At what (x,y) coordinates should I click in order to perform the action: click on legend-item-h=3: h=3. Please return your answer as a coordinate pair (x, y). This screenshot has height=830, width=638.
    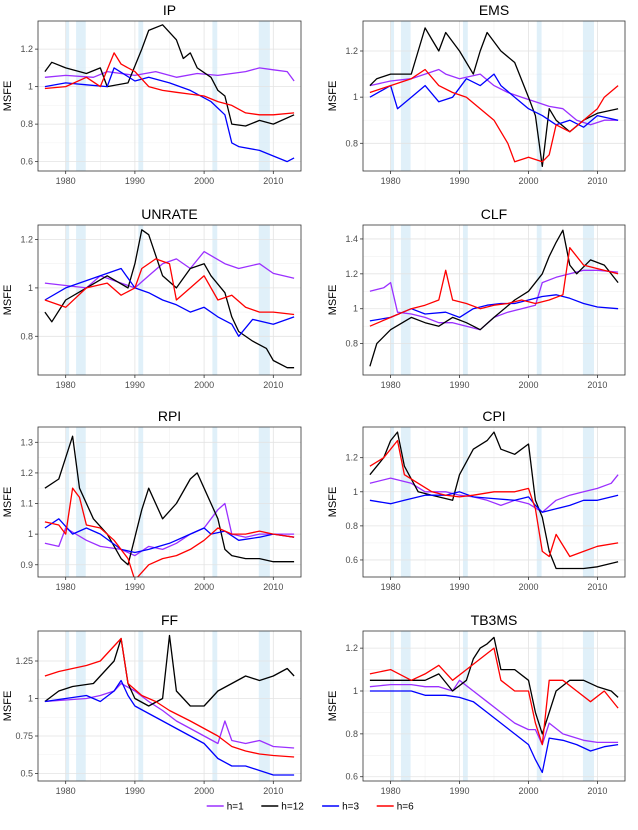
    Looking at the image, I should click on (341, 807).